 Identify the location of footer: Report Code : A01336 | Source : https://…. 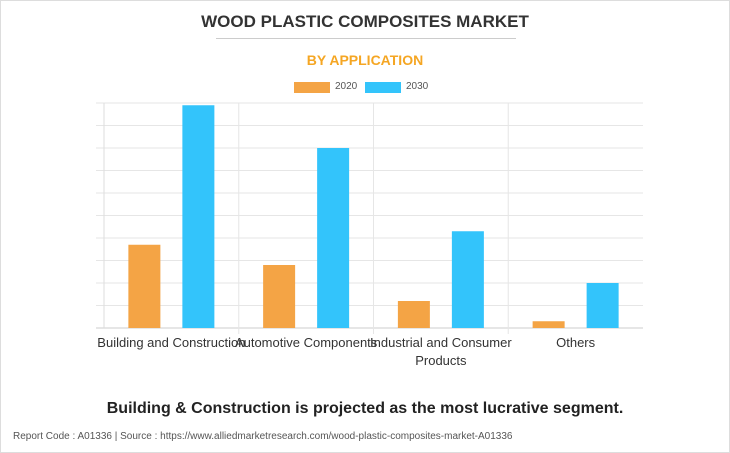
(263, 436).